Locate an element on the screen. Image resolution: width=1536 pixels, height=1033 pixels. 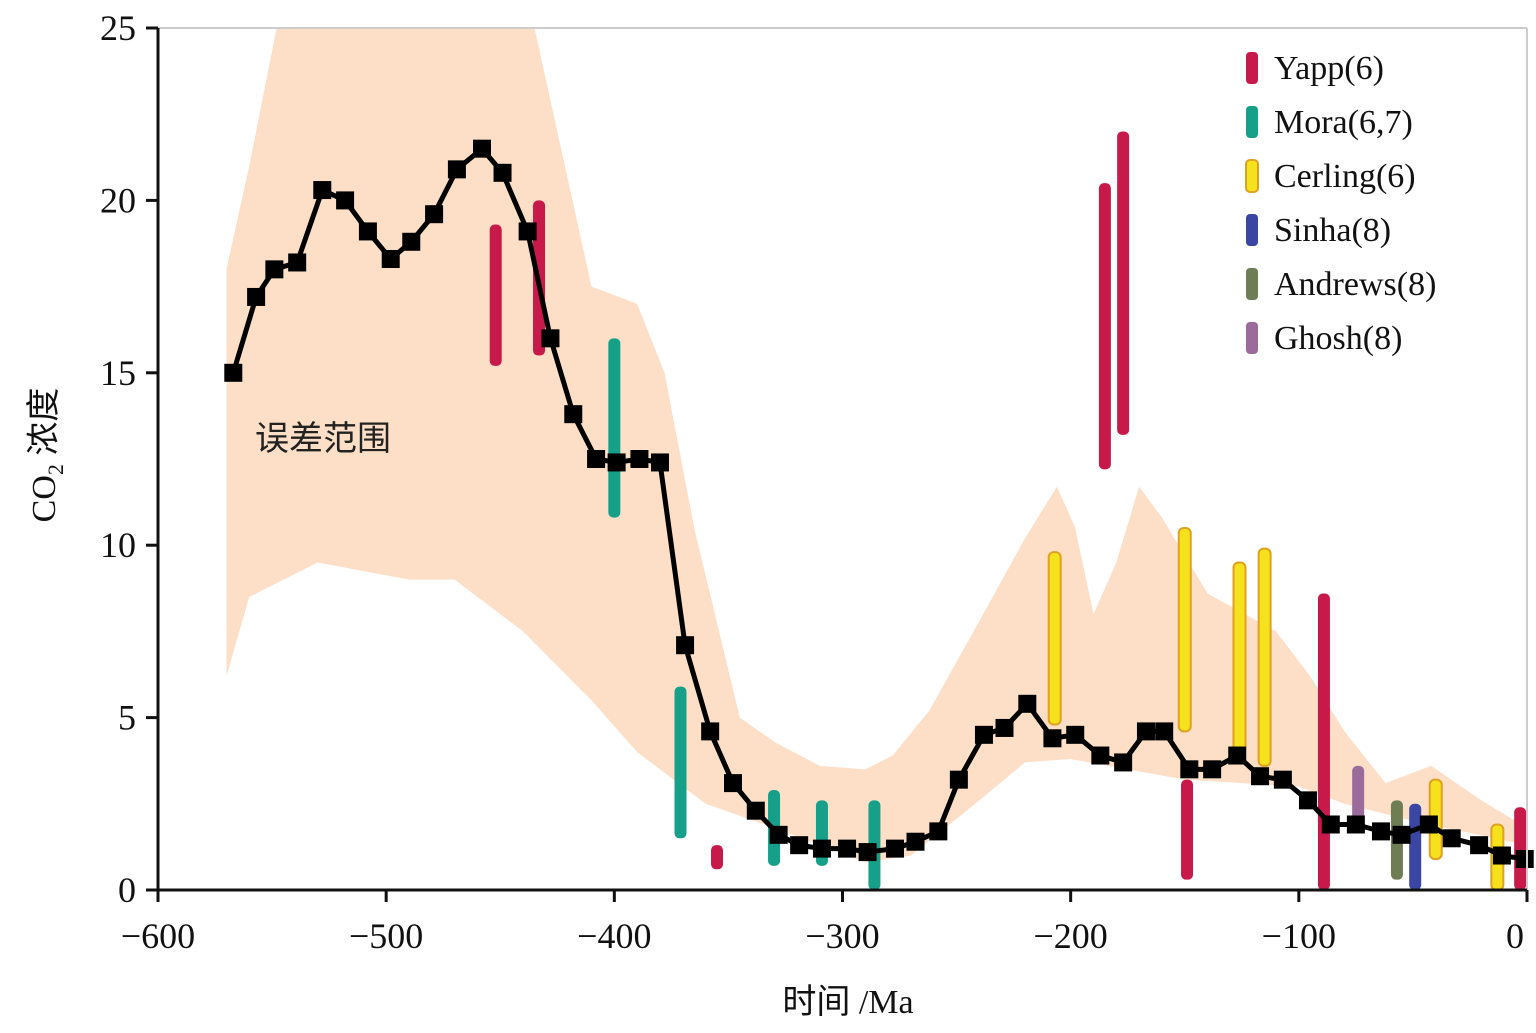
y-axis-label-subscript: 2 is located at coordinates (55, 469).